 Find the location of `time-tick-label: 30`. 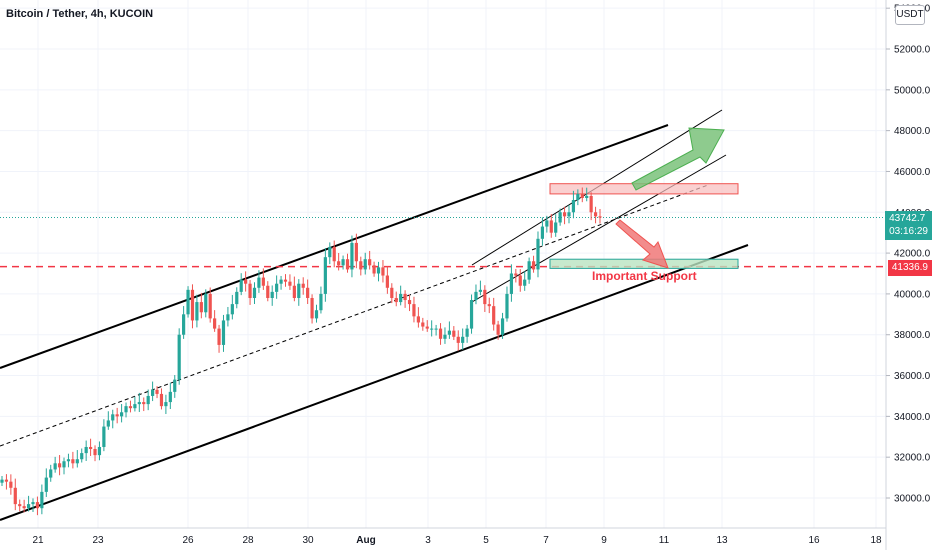

time-tick-label: 30 is located at coordinates (308, 540).